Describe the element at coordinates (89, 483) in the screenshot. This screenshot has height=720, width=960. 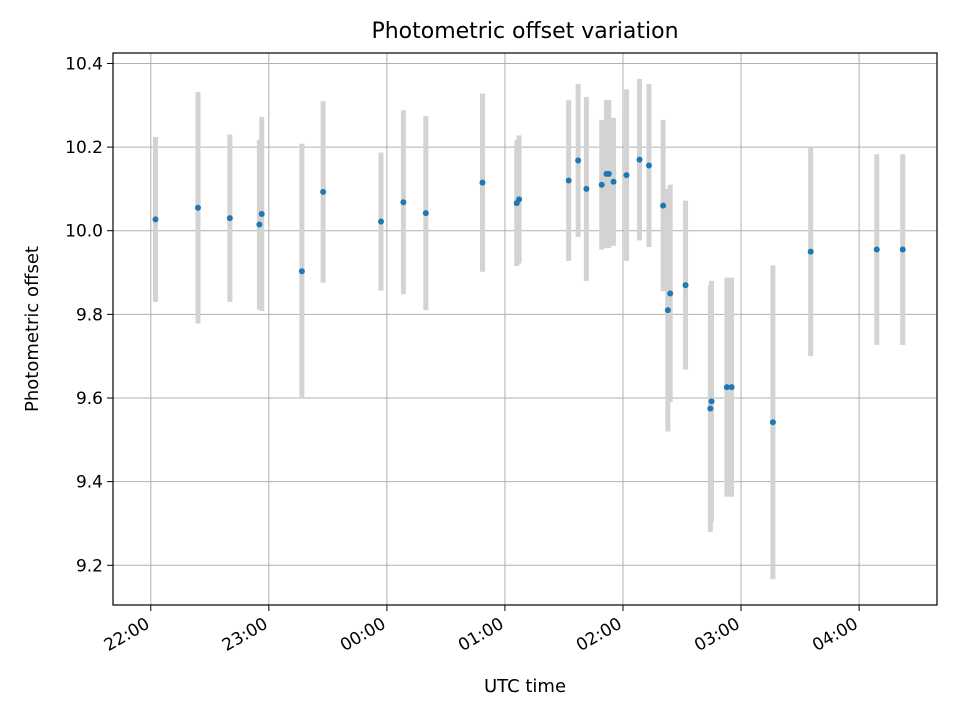
I see `y-tick-label: 9.4` at that location.